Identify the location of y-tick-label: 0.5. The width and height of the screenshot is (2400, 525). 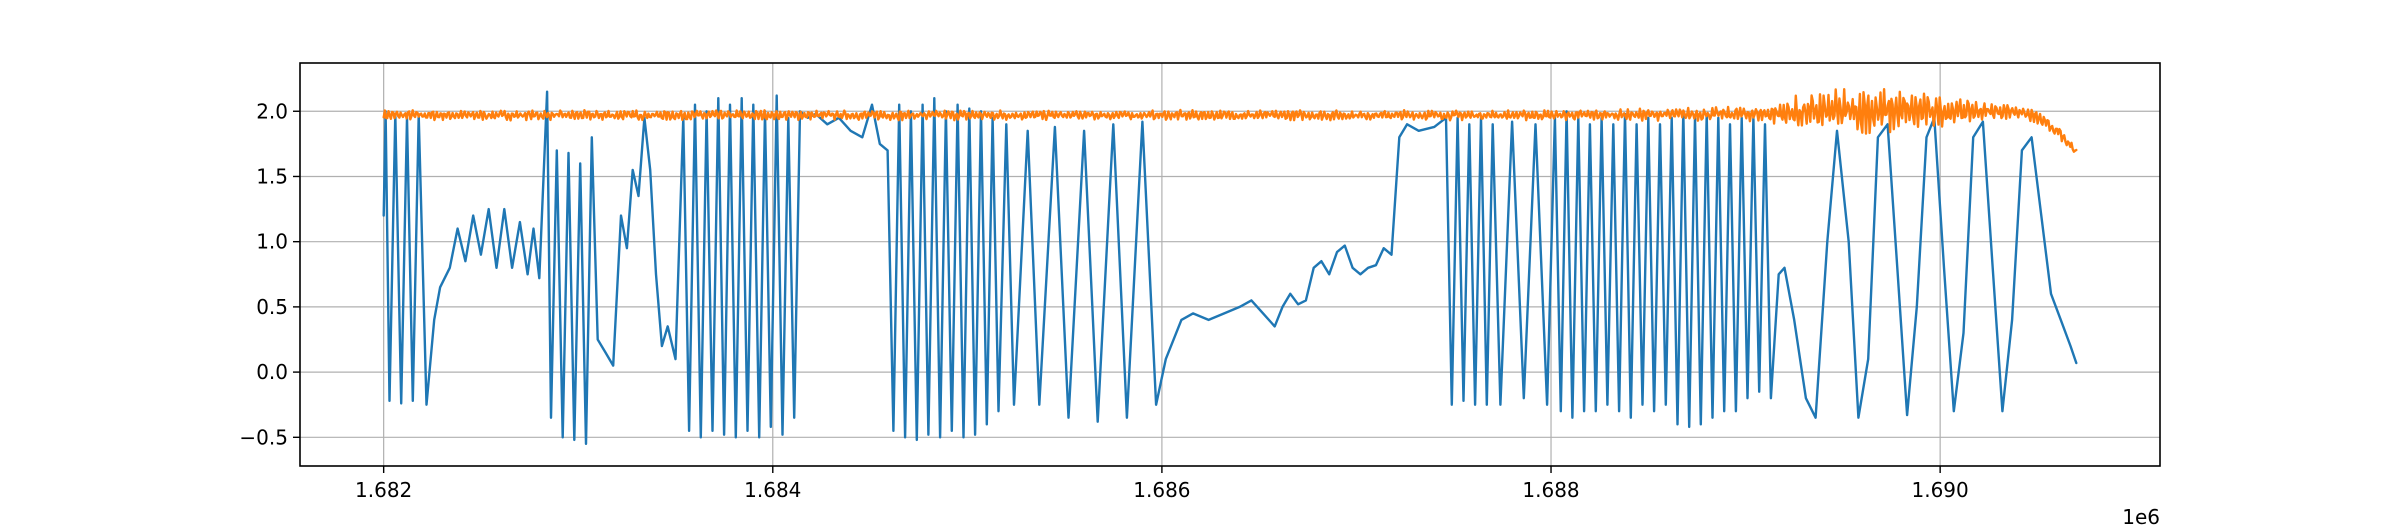
(272, 307).